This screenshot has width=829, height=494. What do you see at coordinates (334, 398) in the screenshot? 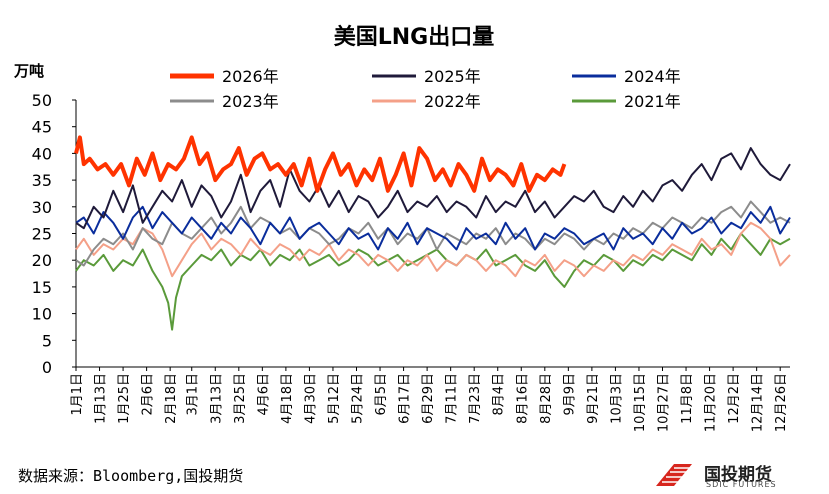
I see `x-tick-label: 5月12日` at bounding box center [334, 398].